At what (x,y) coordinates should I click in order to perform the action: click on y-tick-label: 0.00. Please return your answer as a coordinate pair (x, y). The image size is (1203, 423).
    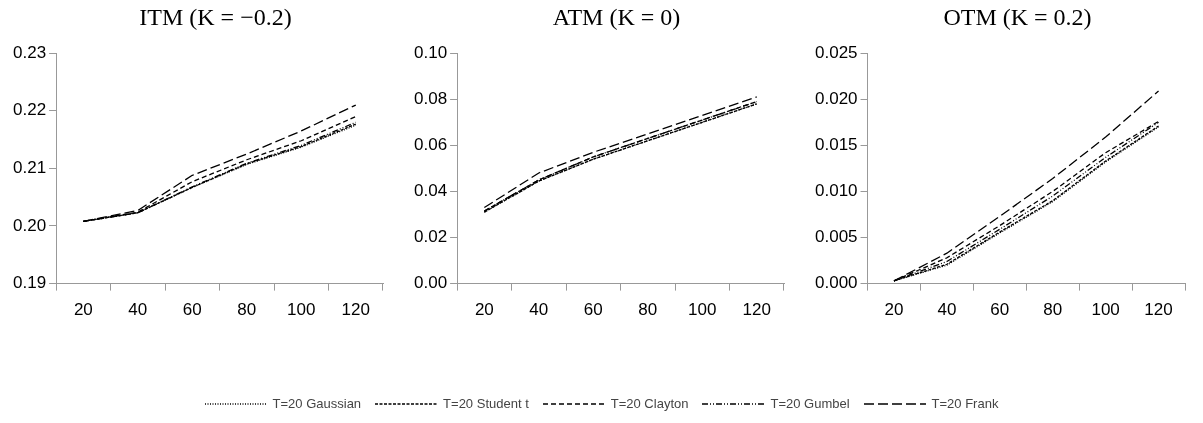
    Looking at the image, I should click on (430, 283).